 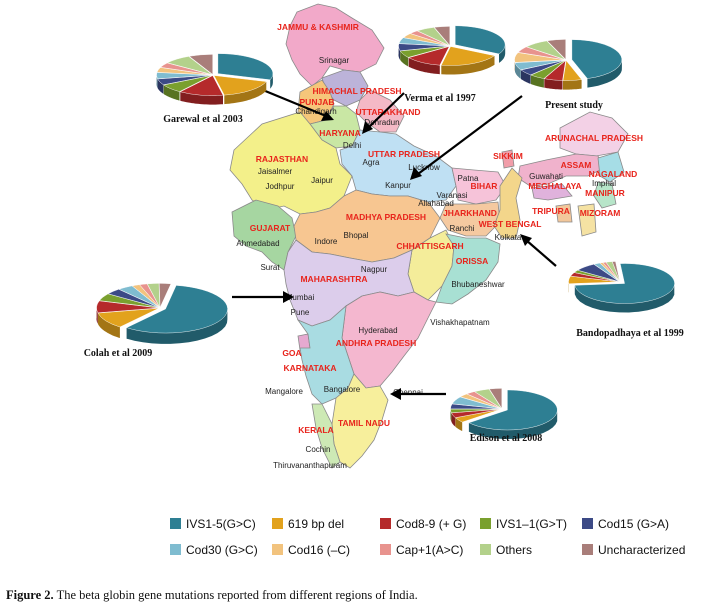 I want to click on state-label: MAHARASHTRA, so click(x=333, y=279).